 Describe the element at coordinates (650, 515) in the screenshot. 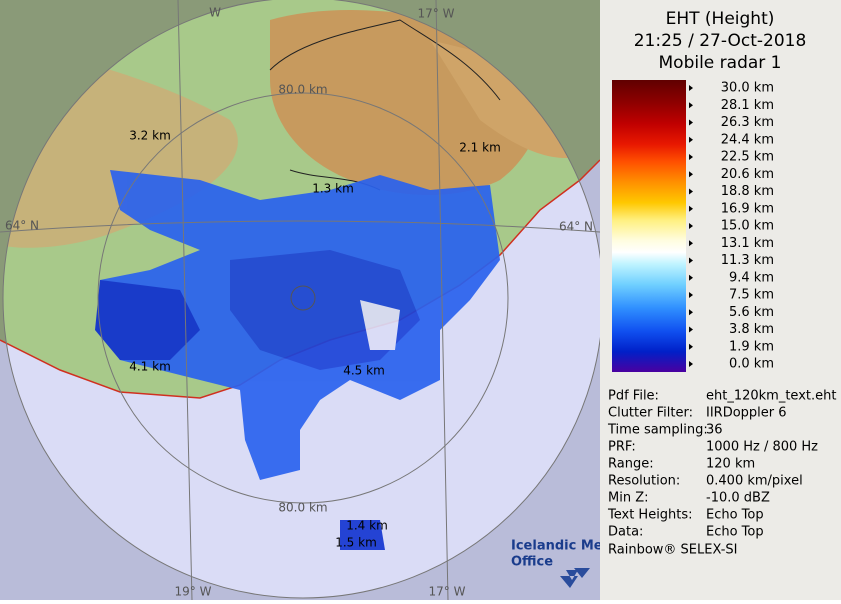

I see `info-key: Text Heights:` at that location.